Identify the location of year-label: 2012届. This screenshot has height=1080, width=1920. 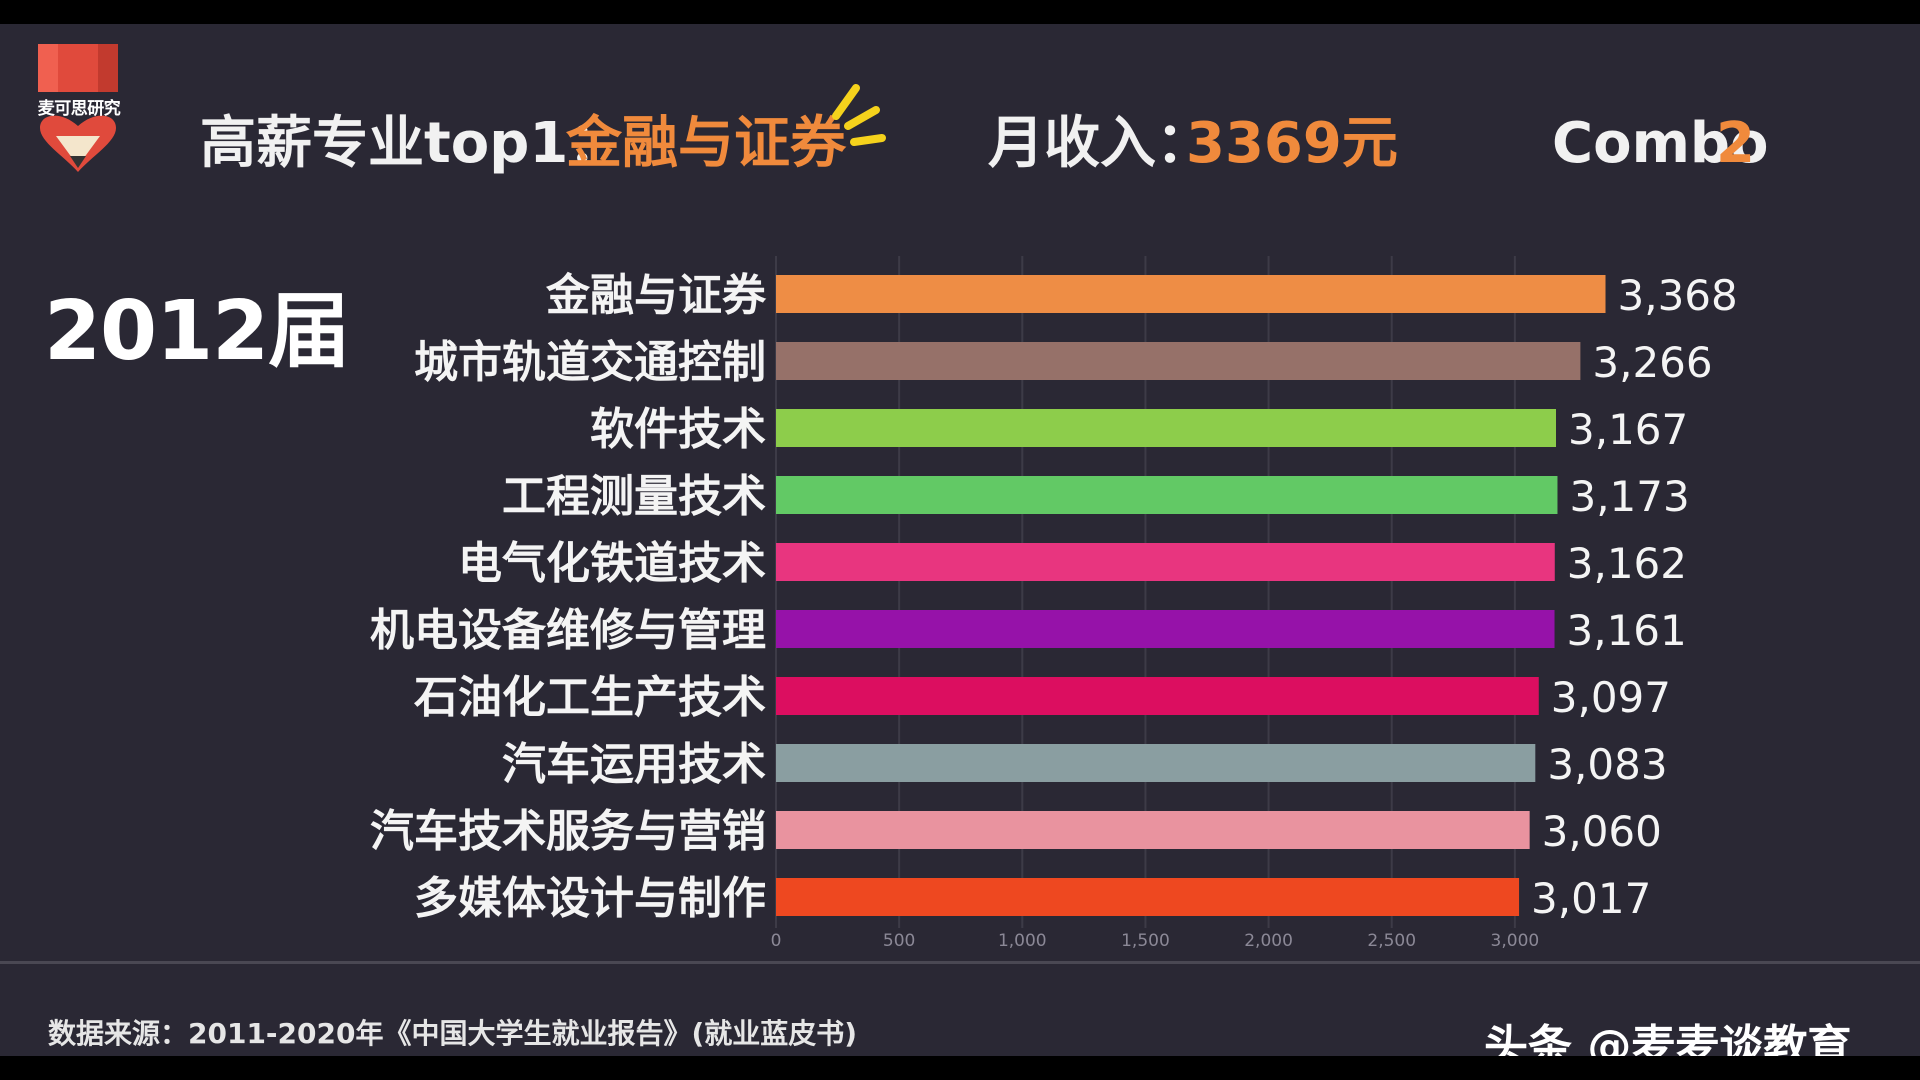
(197, 331).